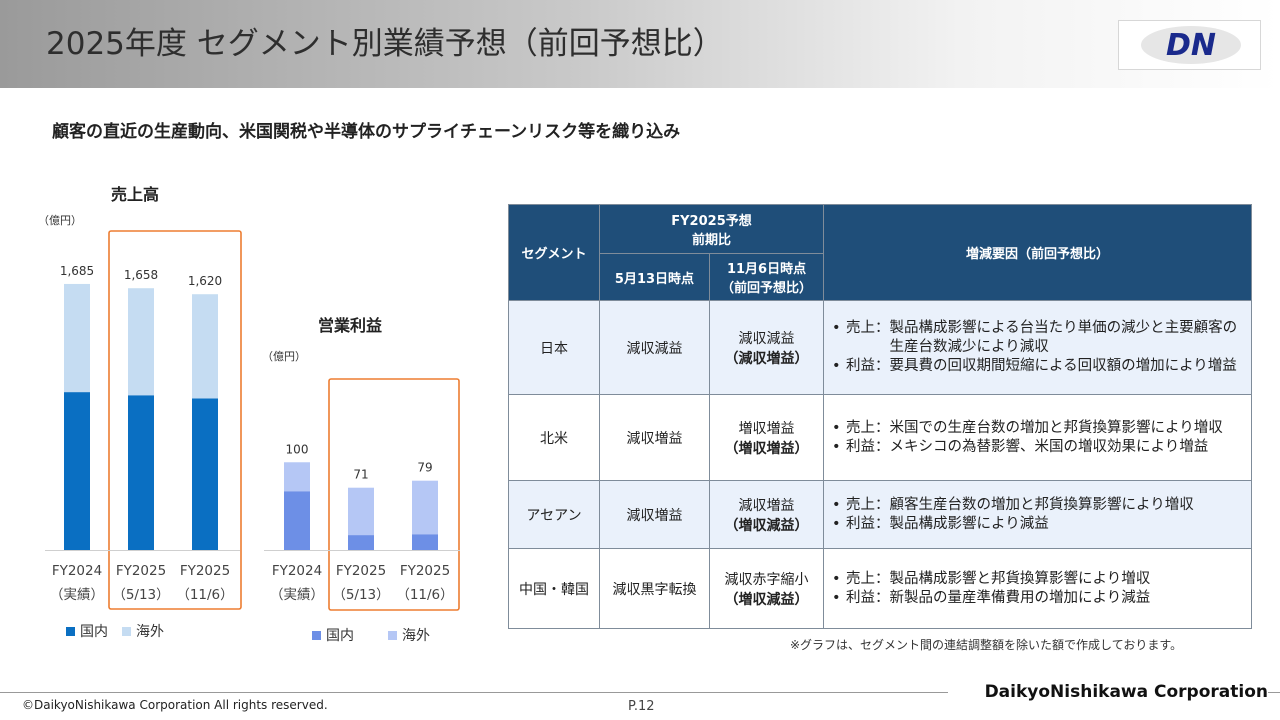  I want to click on factor-item: • 利益： 製品構成影響により減益, so click(940, 523).